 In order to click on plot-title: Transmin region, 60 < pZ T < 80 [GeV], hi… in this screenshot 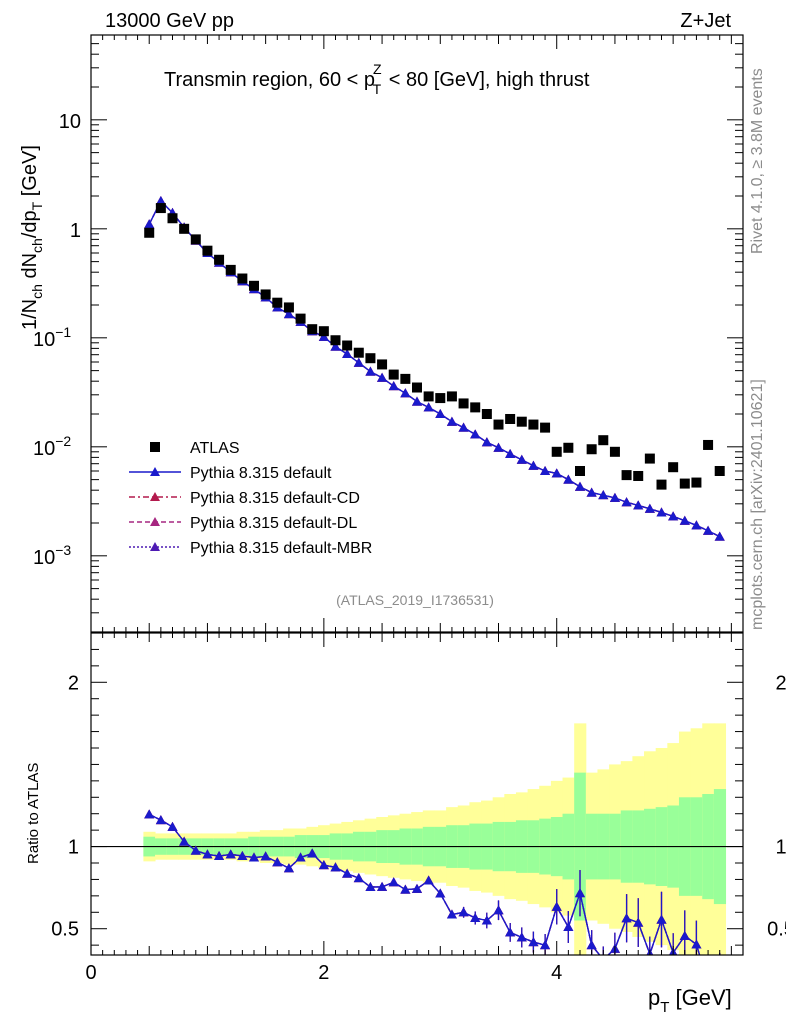, I will do `click(377, 79)`.